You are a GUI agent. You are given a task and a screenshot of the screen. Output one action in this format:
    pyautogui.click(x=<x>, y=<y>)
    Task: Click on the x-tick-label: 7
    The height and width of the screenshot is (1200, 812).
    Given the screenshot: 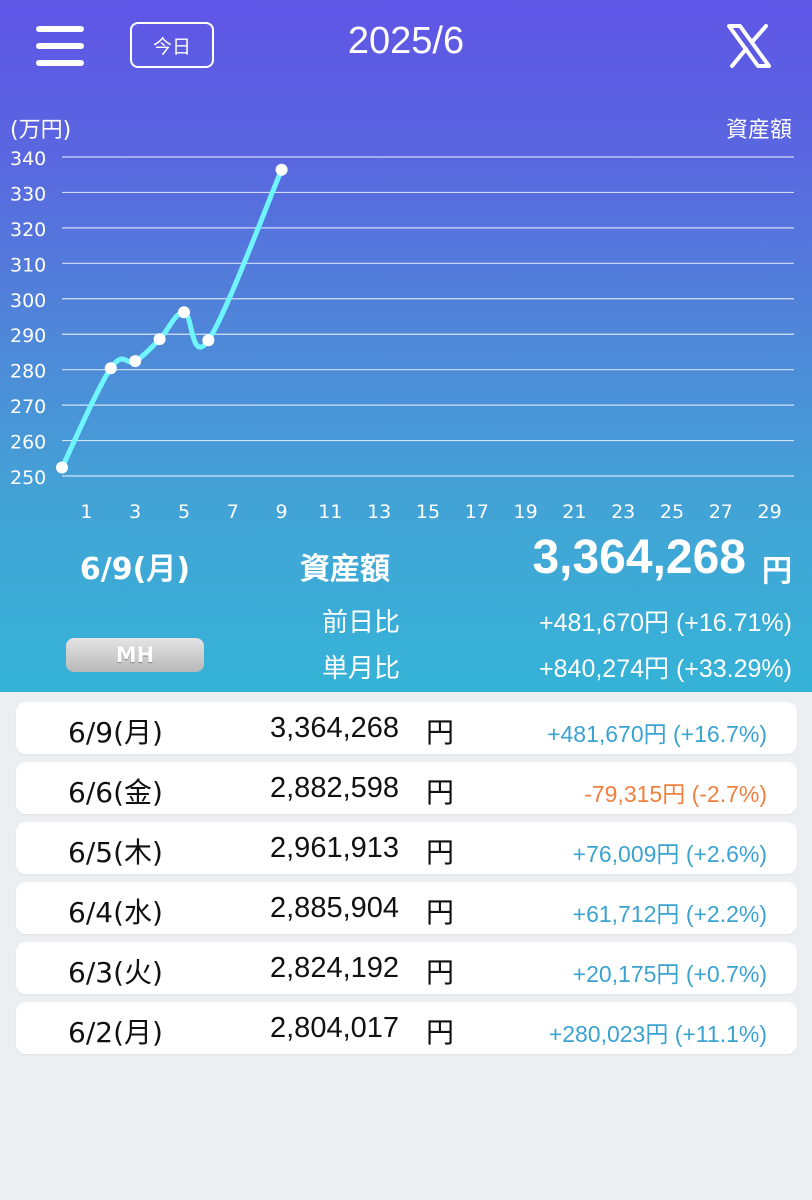 What is the action you would take?
    pyautogui.click(x=233, y=512)
    